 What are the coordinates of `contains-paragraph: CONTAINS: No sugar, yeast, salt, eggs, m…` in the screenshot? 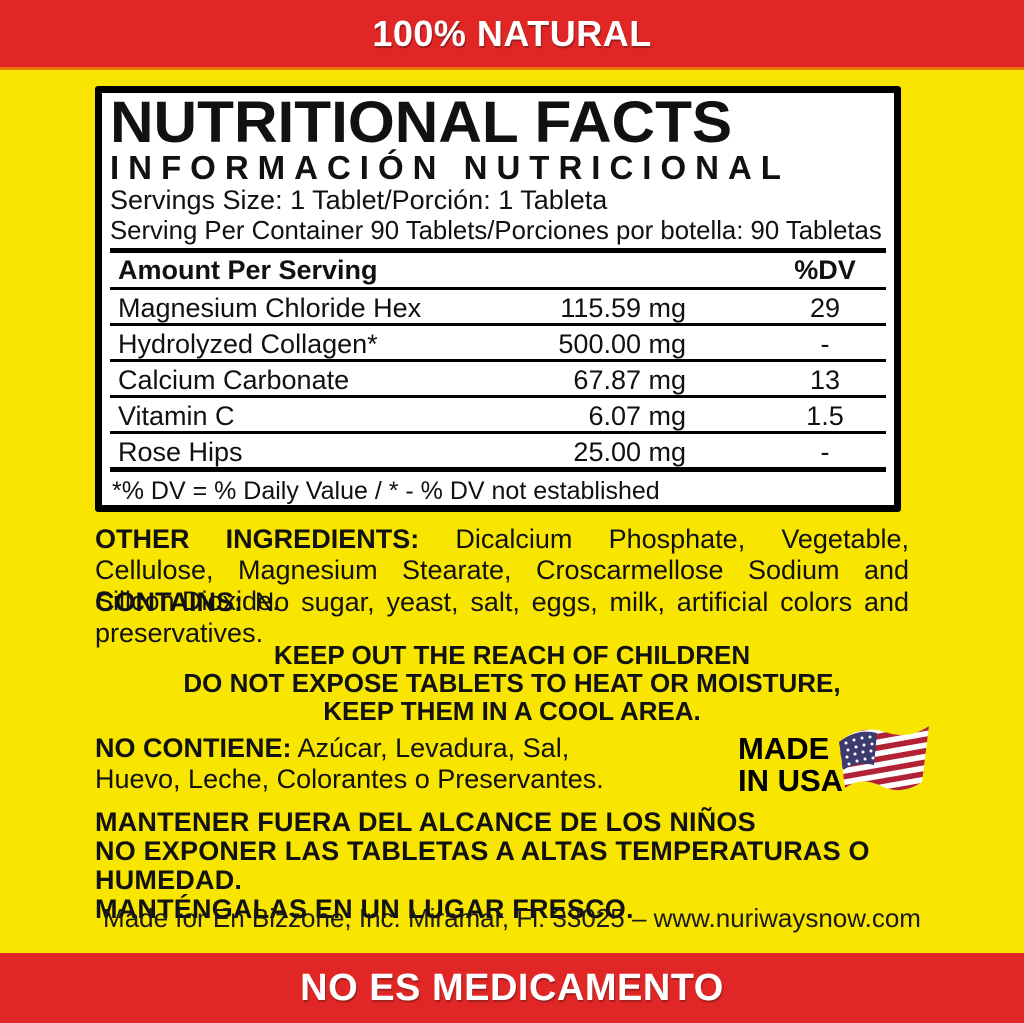 It's located at (502, 618).